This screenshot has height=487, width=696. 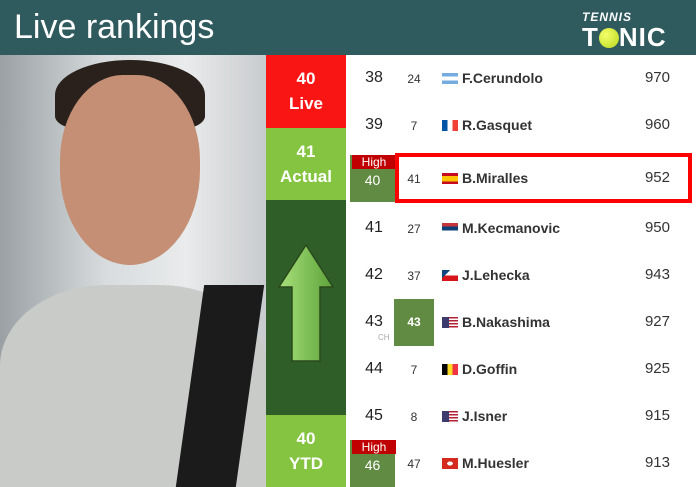 I want to click on flag-czechia-icon, so click(x=450, y=275).